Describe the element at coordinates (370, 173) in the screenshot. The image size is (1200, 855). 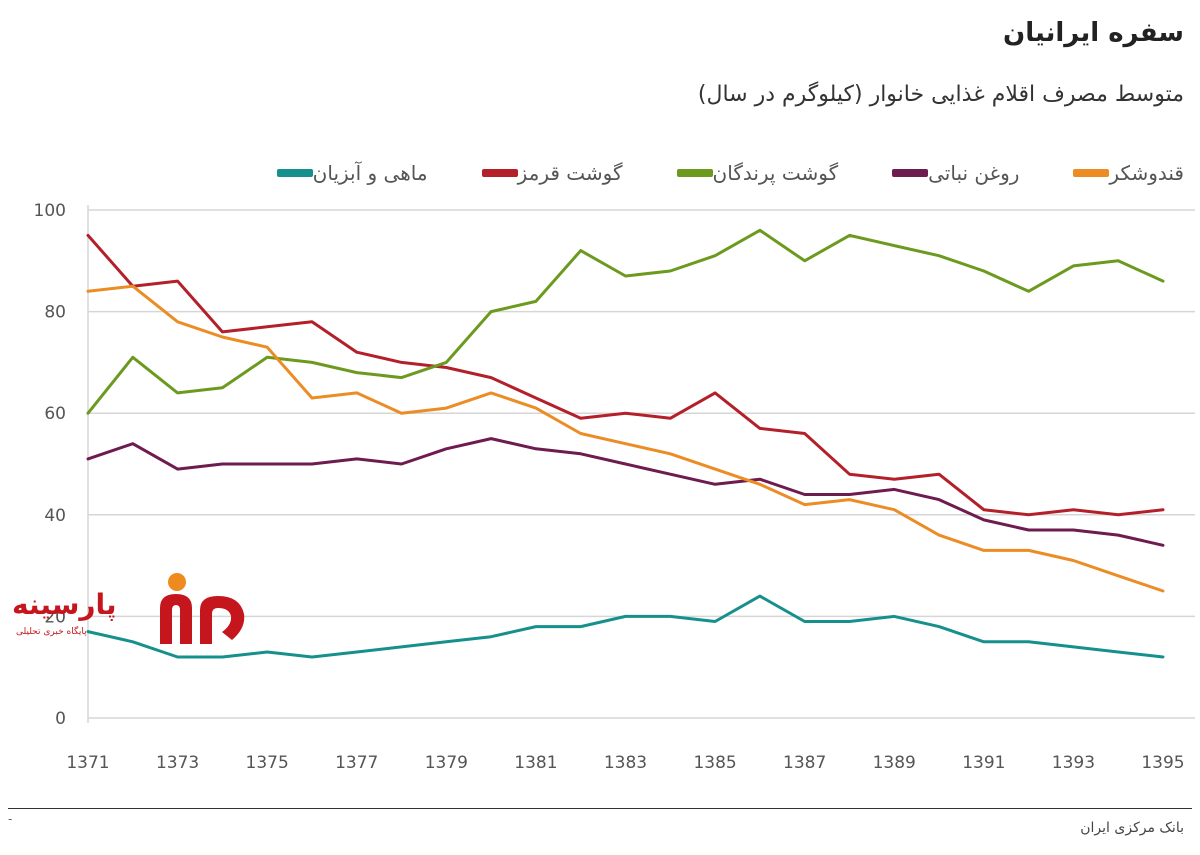
I see `legend-label-fish: ماهی و آبزیان` at that location.